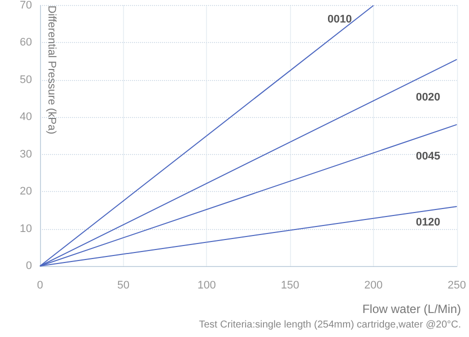  What do you see at coordinates (339, 20) in the screenshot?
I see `series-label: 0010` at bounding box center [339, 20].